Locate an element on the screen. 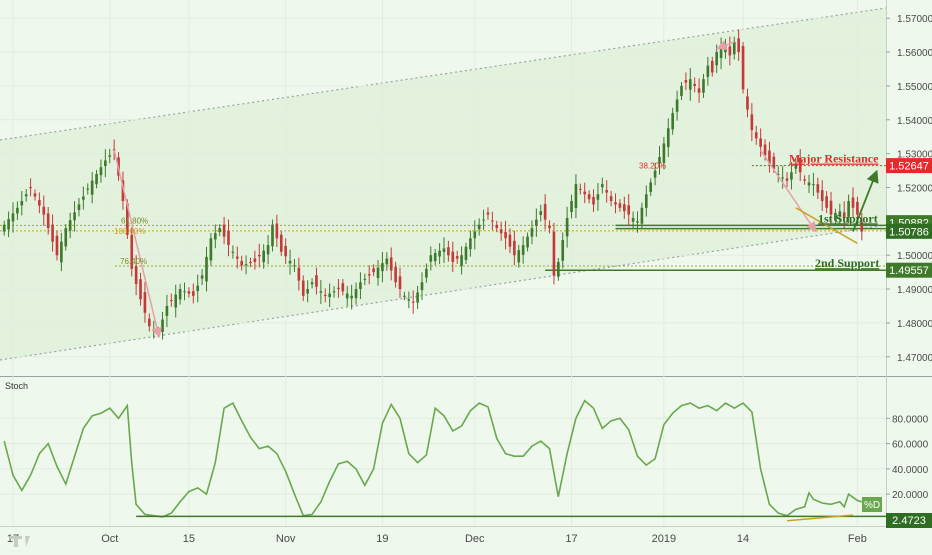  second-support-price-tag: 1.49557 is located at coordinates (909, 270).